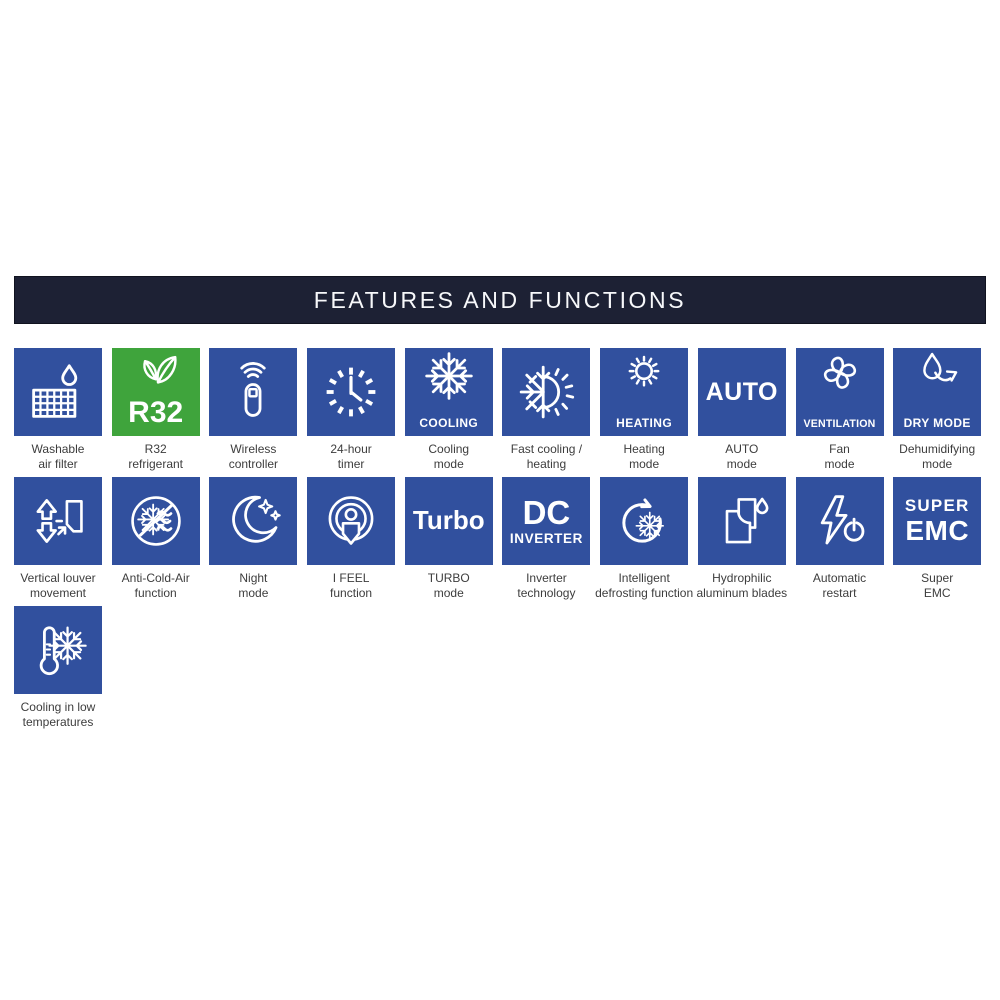 The image size is (1000, 1000). I want to click on tile-caption: TURBO mode, so click(449, 585).